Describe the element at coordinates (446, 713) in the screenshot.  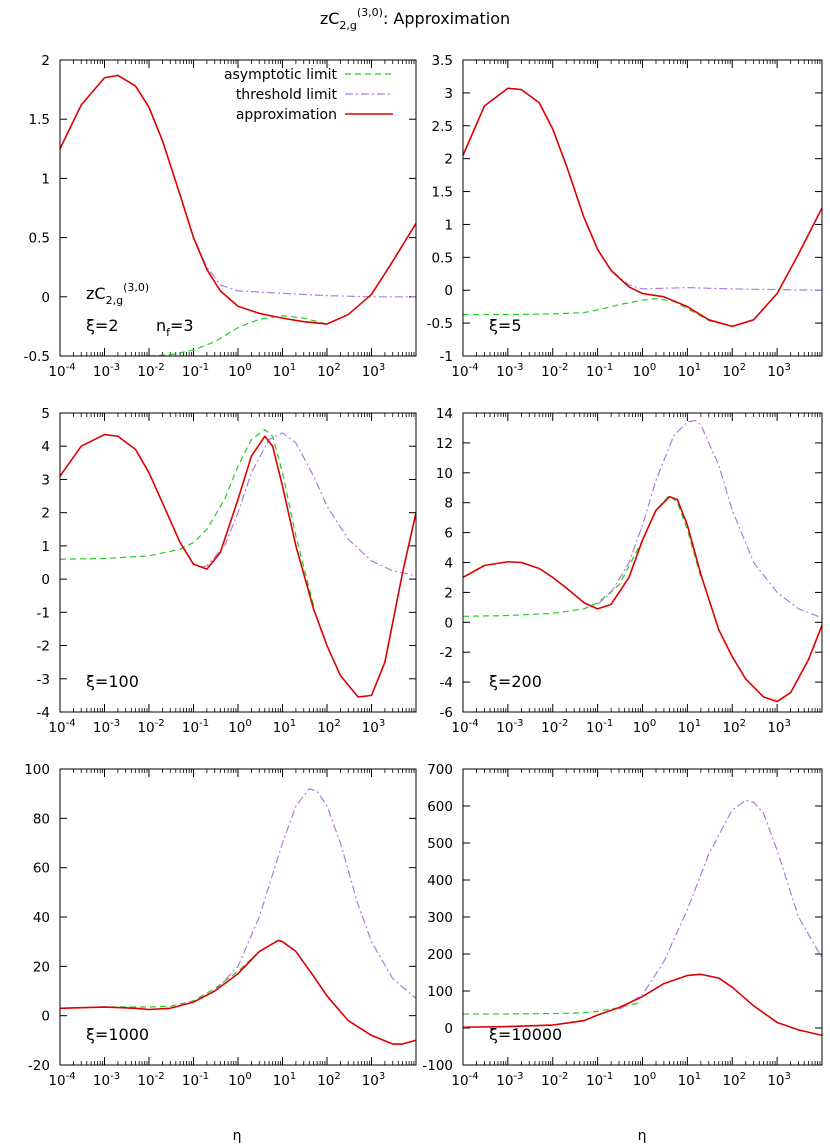
I see `y-tick-label: -6` at that location.